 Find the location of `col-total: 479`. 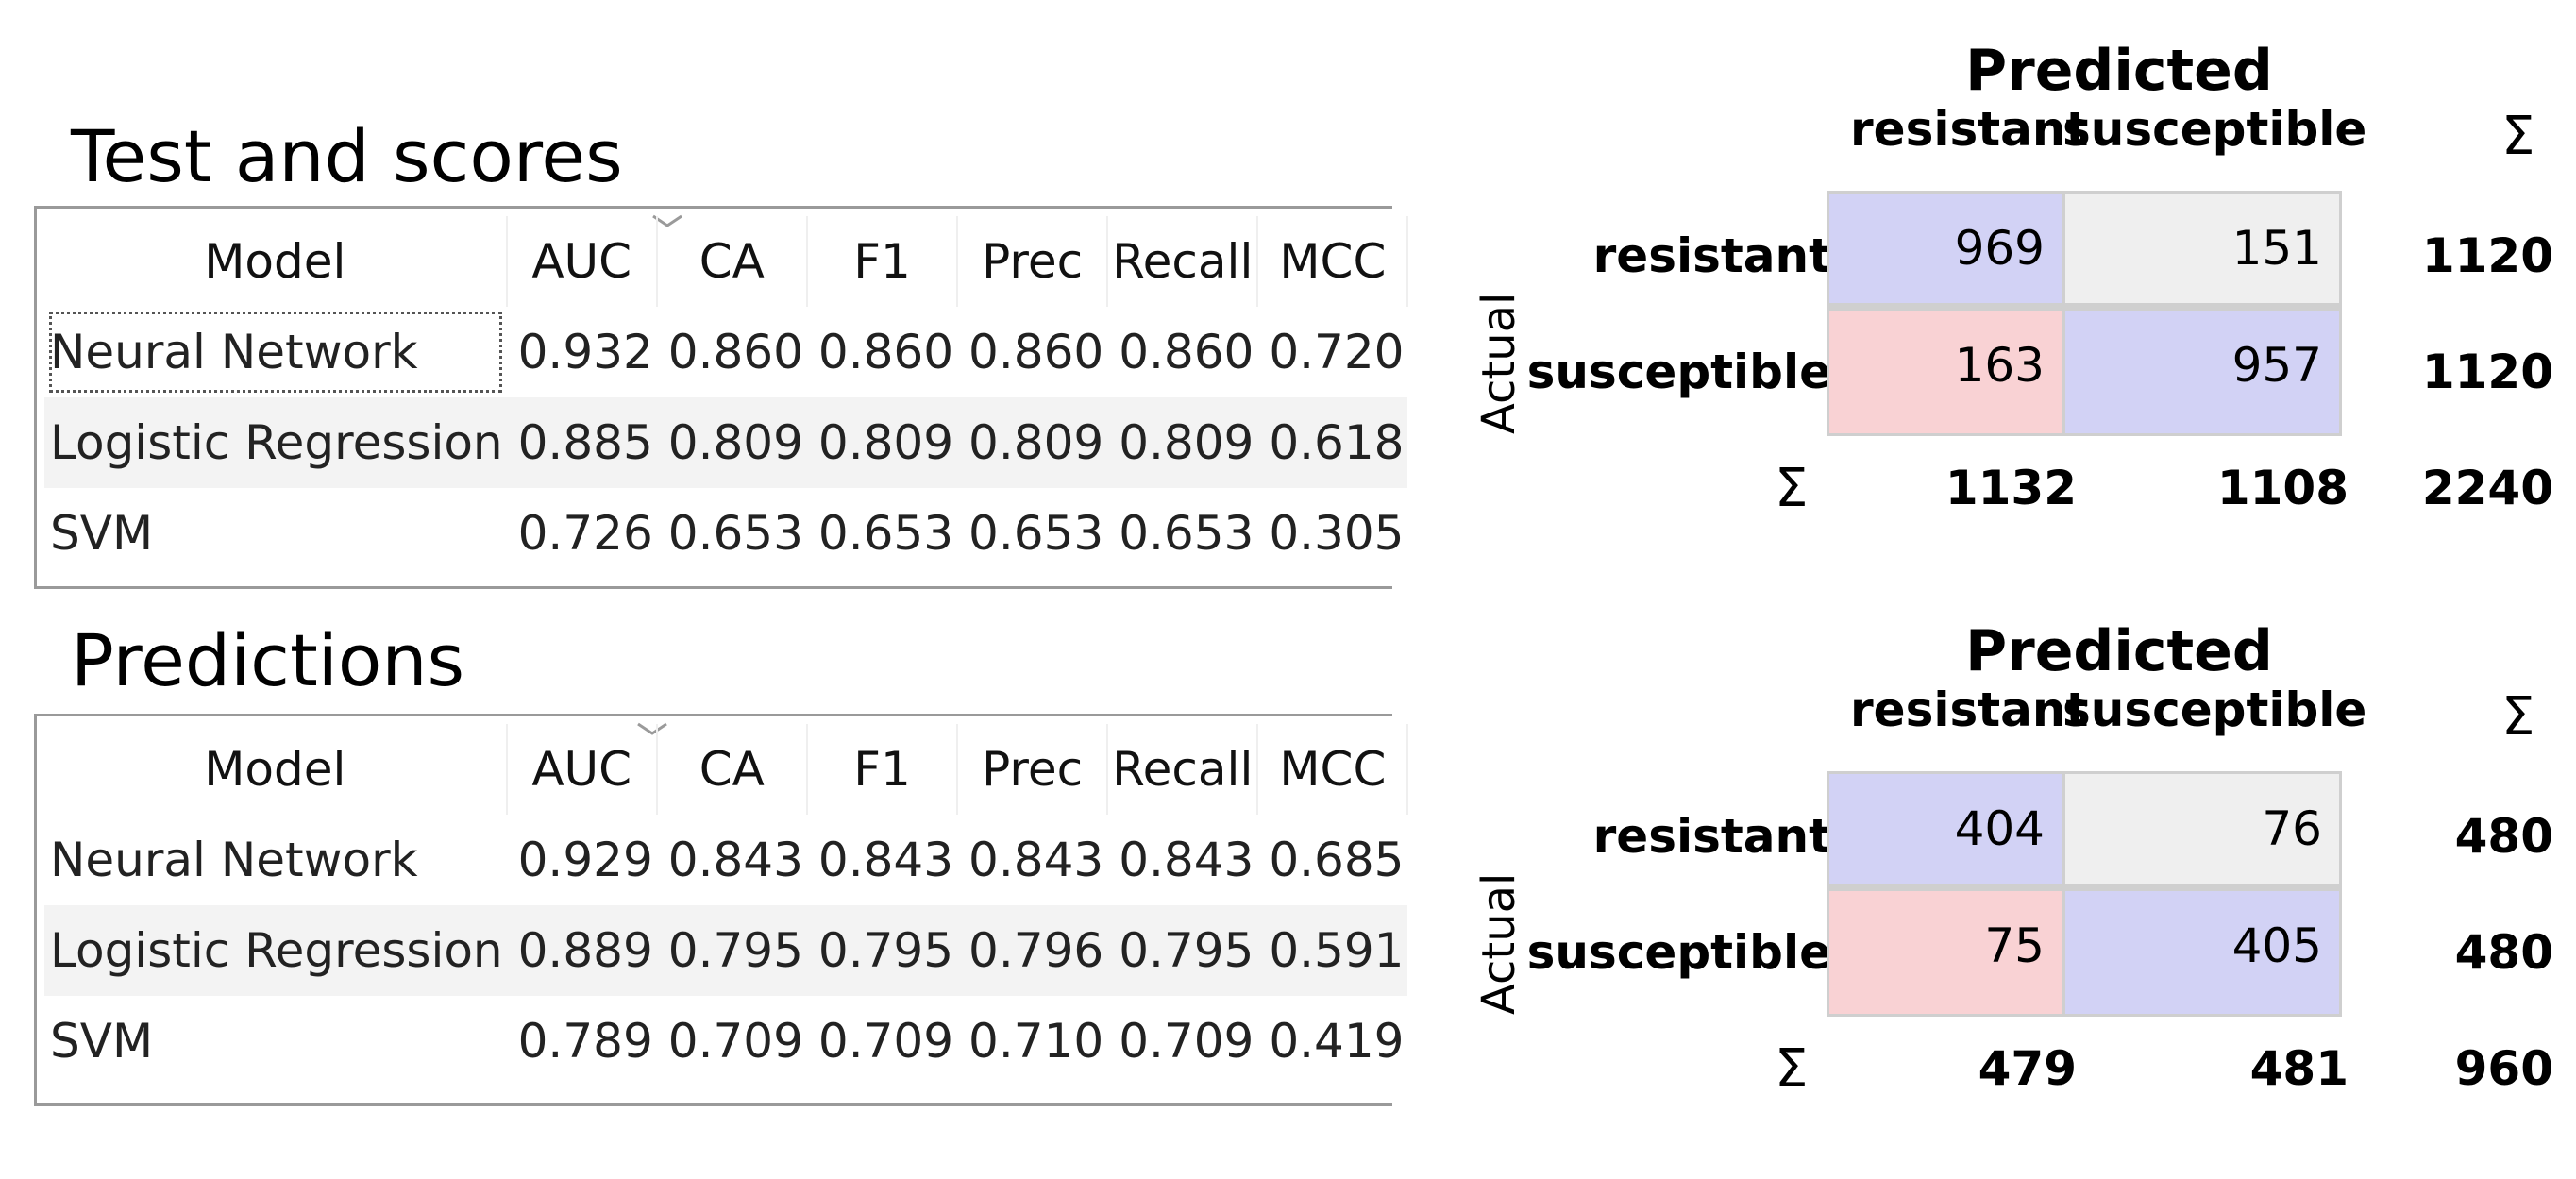

col-total: 479 is located at coordinates (2027, 1068).